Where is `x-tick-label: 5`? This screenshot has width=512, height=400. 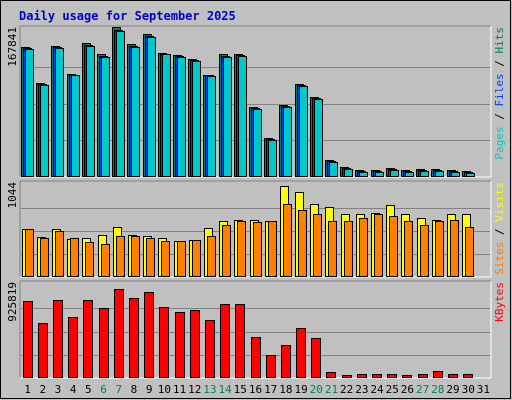 x-tick-label: 5 is located at coordinates (88, 389).